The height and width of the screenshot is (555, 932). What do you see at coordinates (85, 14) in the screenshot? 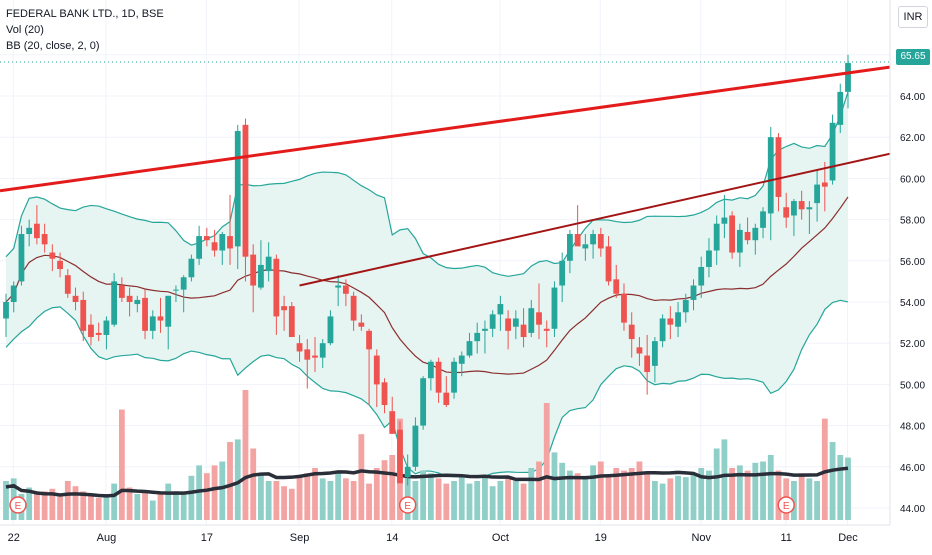
I see `symbol-title: FEDERAL BANK LTD., 1D, BSE` at bounding box center [85, 14].